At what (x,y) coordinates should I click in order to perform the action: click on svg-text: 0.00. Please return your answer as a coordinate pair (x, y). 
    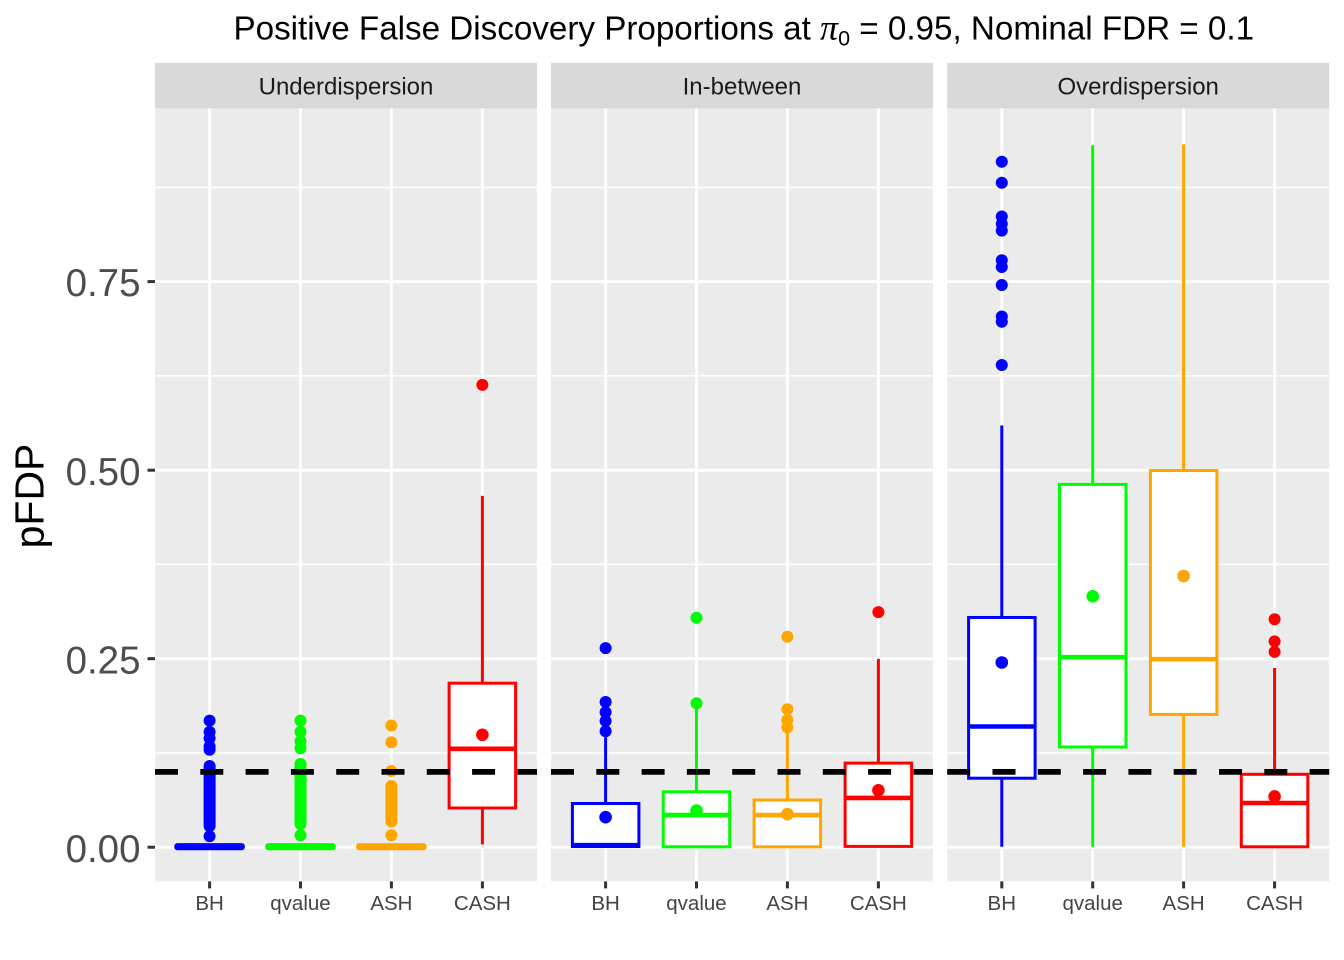
    Looking at the image, I should click on (103, 849).